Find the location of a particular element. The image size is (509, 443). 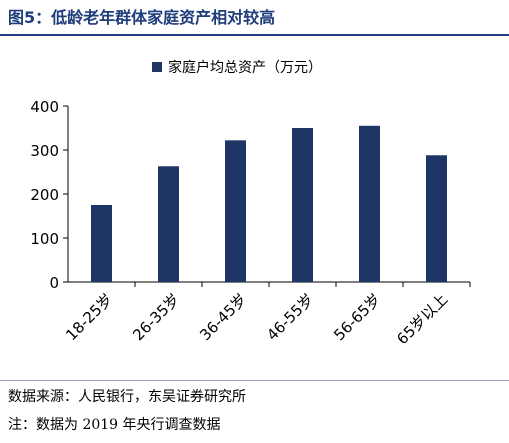

data-note: 注：数据为 2019 年央行调查数据 is located at coordinates (114, 425).